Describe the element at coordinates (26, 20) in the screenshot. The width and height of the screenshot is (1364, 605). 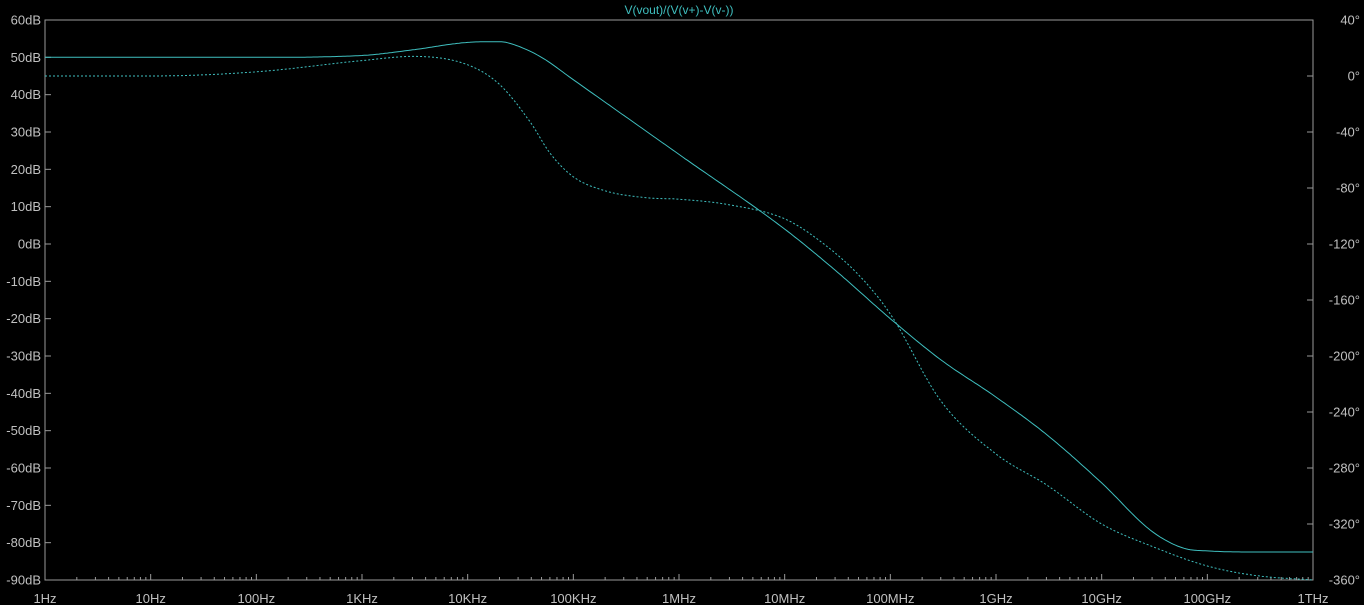
I see `y-left-tick-label: 60dB` at that location.